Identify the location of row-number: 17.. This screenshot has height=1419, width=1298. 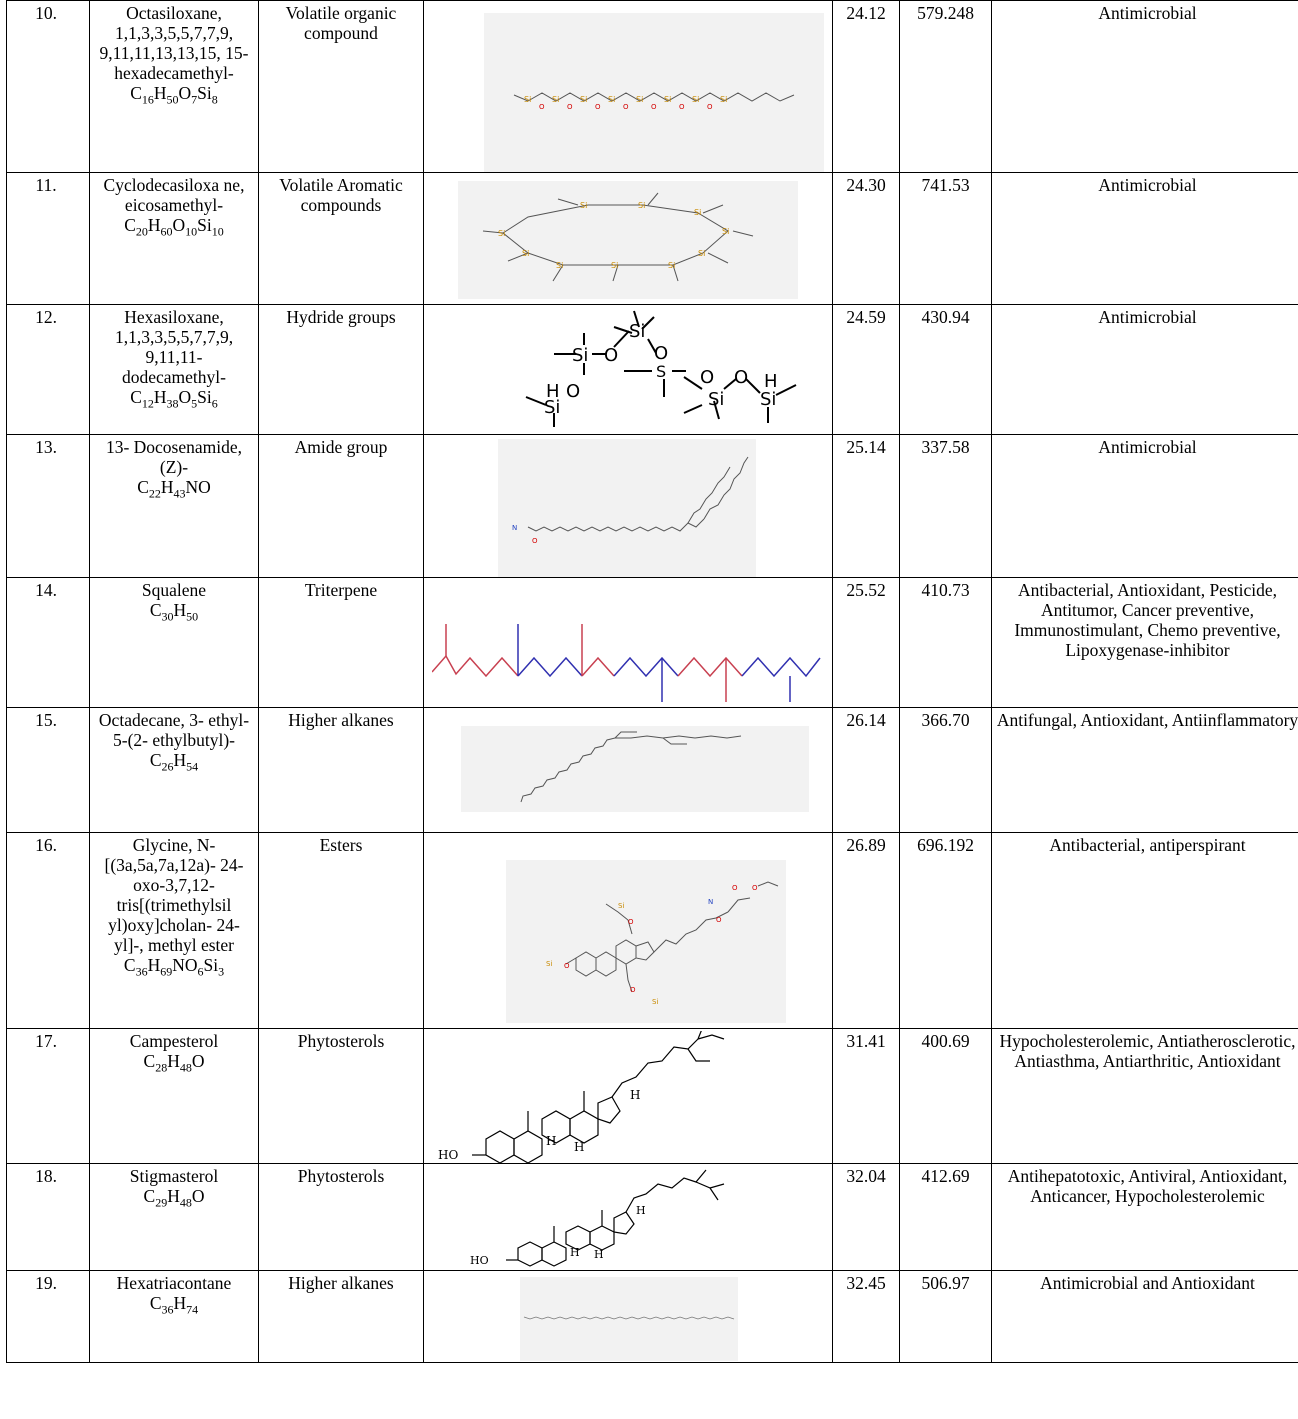
(48, 1096).